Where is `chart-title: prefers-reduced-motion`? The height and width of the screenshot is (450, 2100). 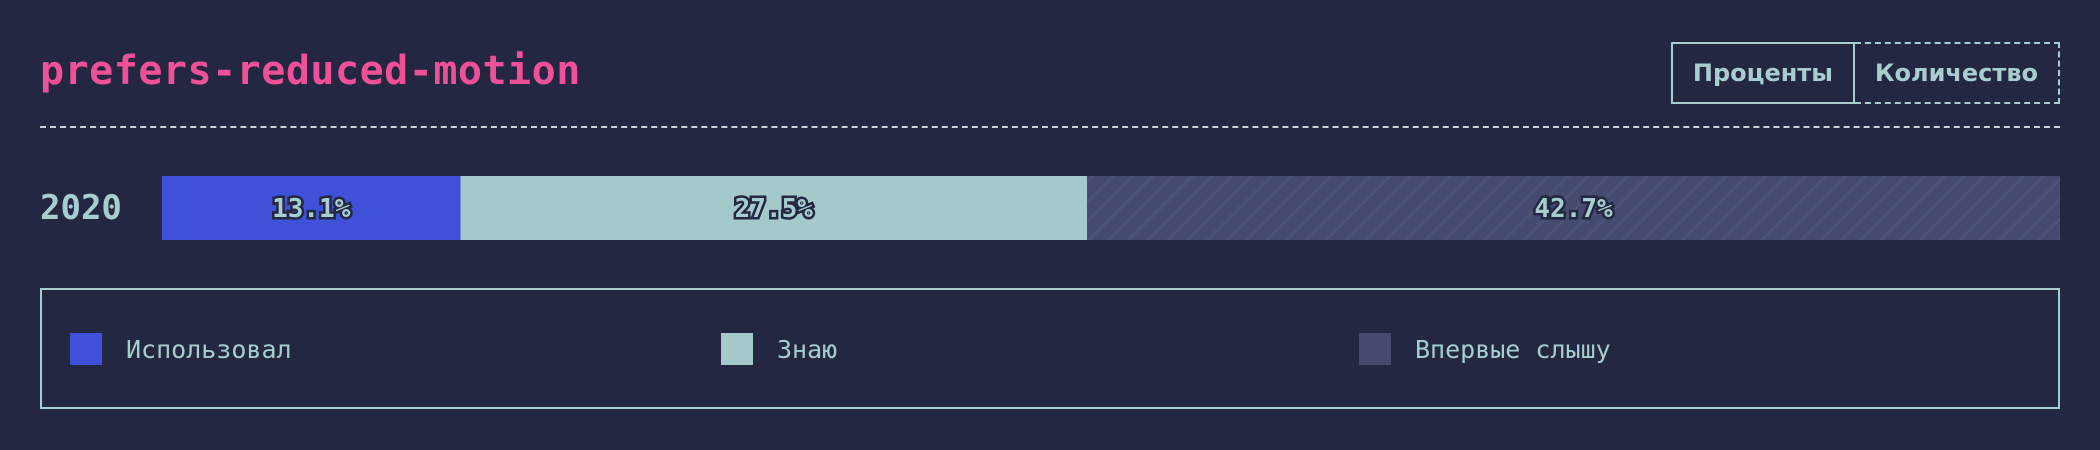 chart-title: prefers-reduced-motion is located at coordinates (310, 71).